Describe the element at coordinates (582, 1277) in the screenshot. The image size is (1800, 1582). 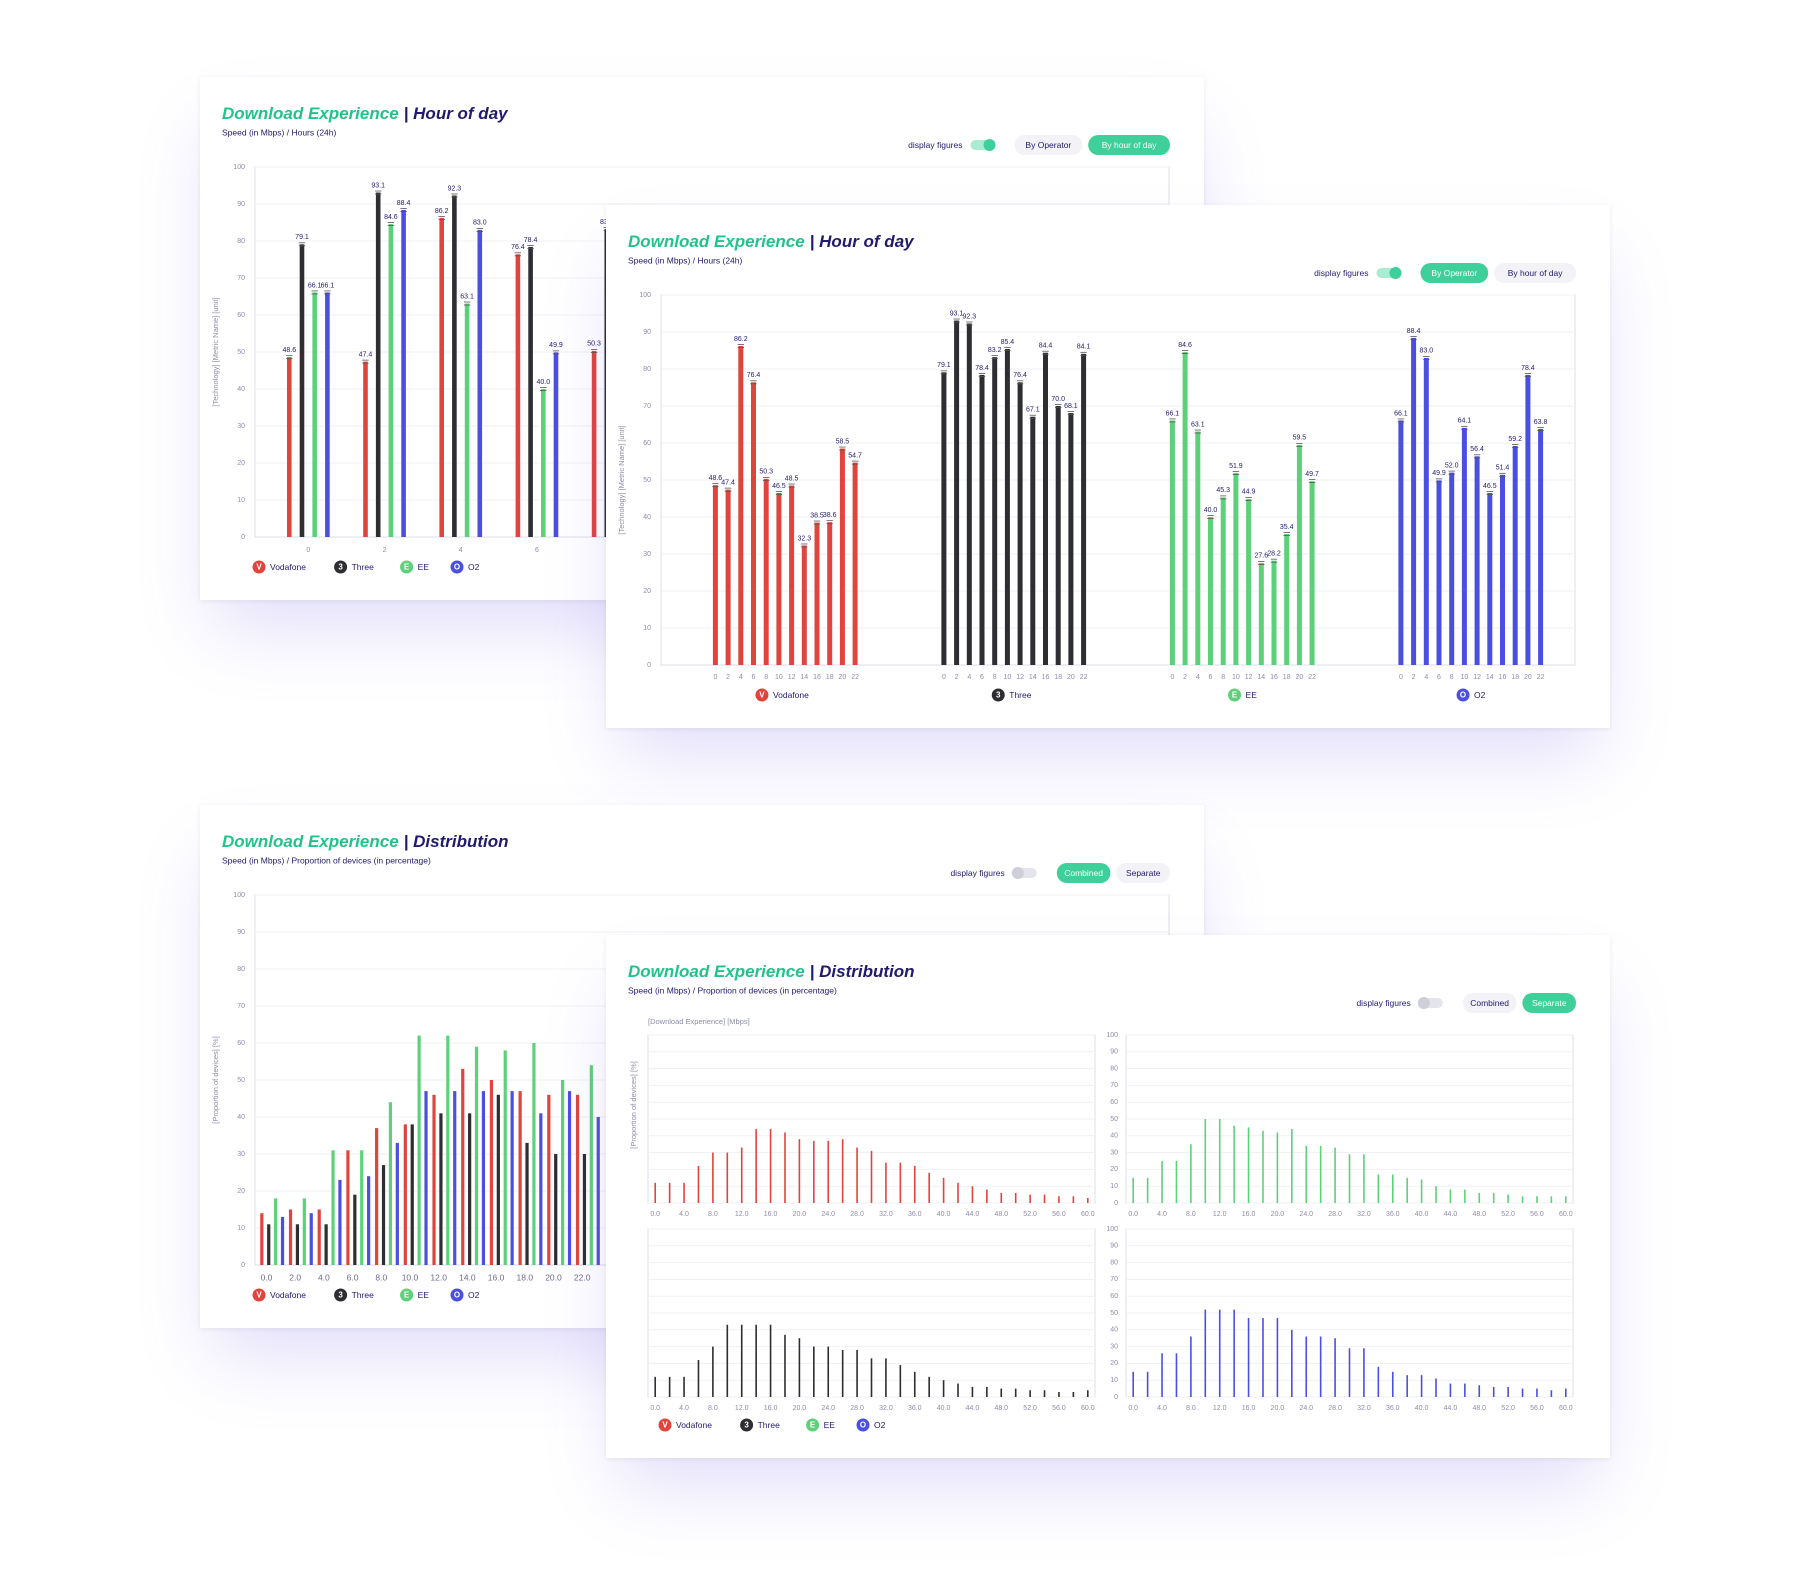
I see `x-tick-label: 22.0` at that location.